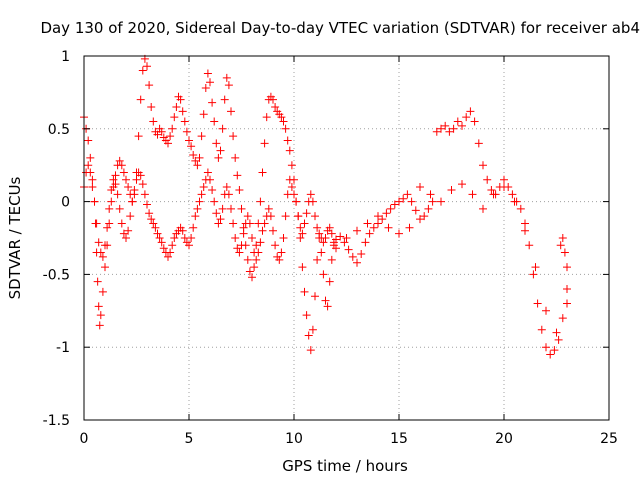 The image size is (640, 480). What do you see at coordinates (56, 275) in the screenshot?
I see `y-tick-label: -0.5` at bounding box center [56, 275].